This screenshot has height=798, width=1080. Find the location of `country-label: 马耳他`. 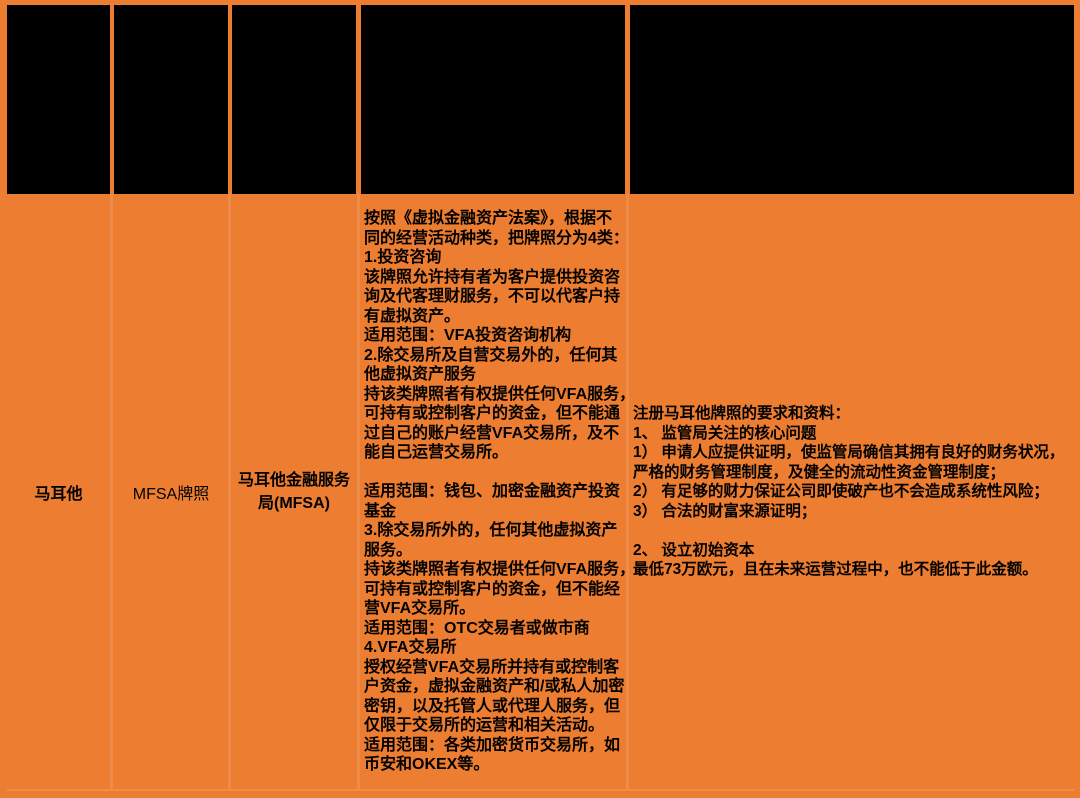

country-label: 马耳他 is located at coordinates (58, 494).